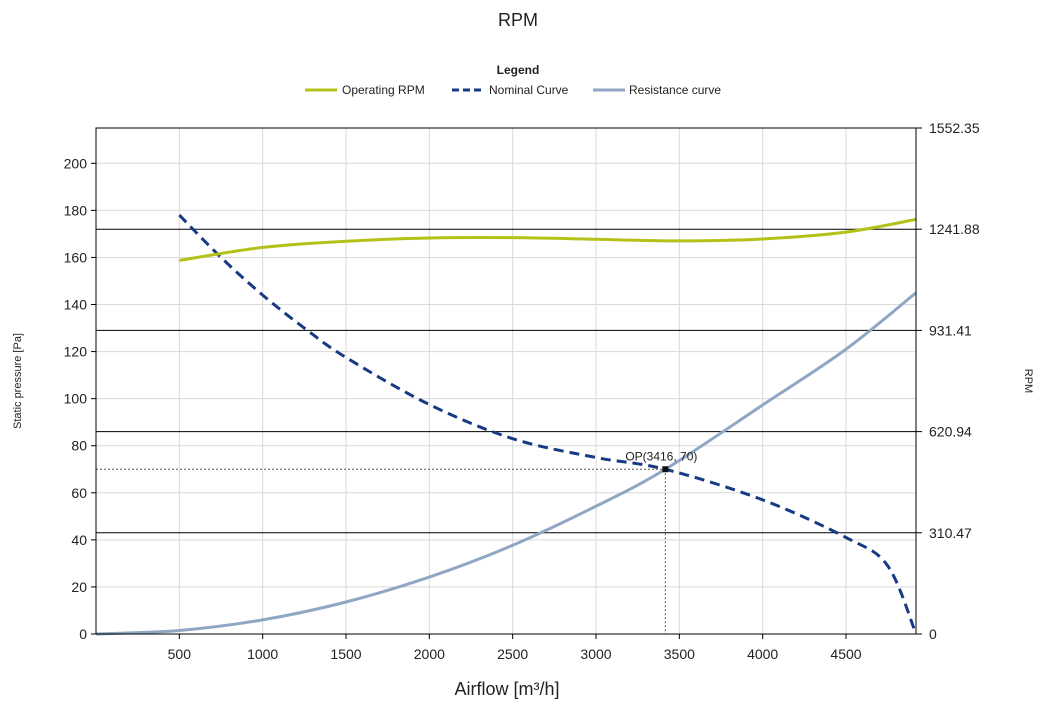 The height and width of the screenshot is (702, 1040). Describe the element at coordinates (950, 432) in the screenshot. I see `y2-tick-label: 620.94` at that location.